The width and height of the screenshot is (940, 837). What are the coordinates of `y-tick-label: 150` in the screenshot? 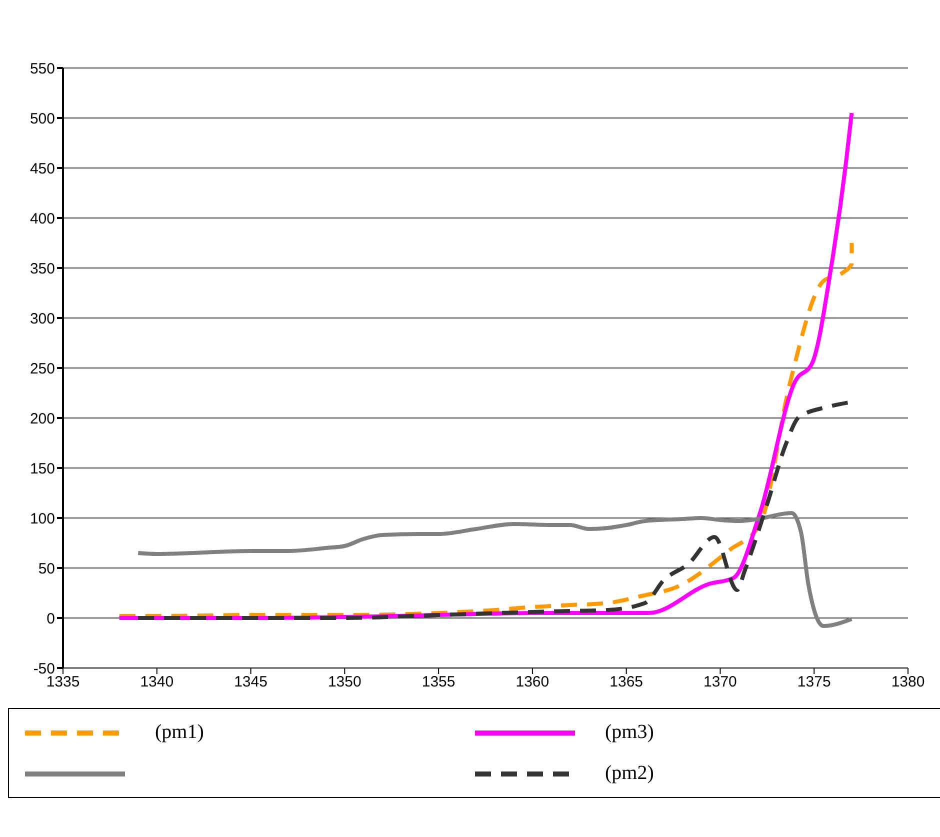 It's located at (42, 469).